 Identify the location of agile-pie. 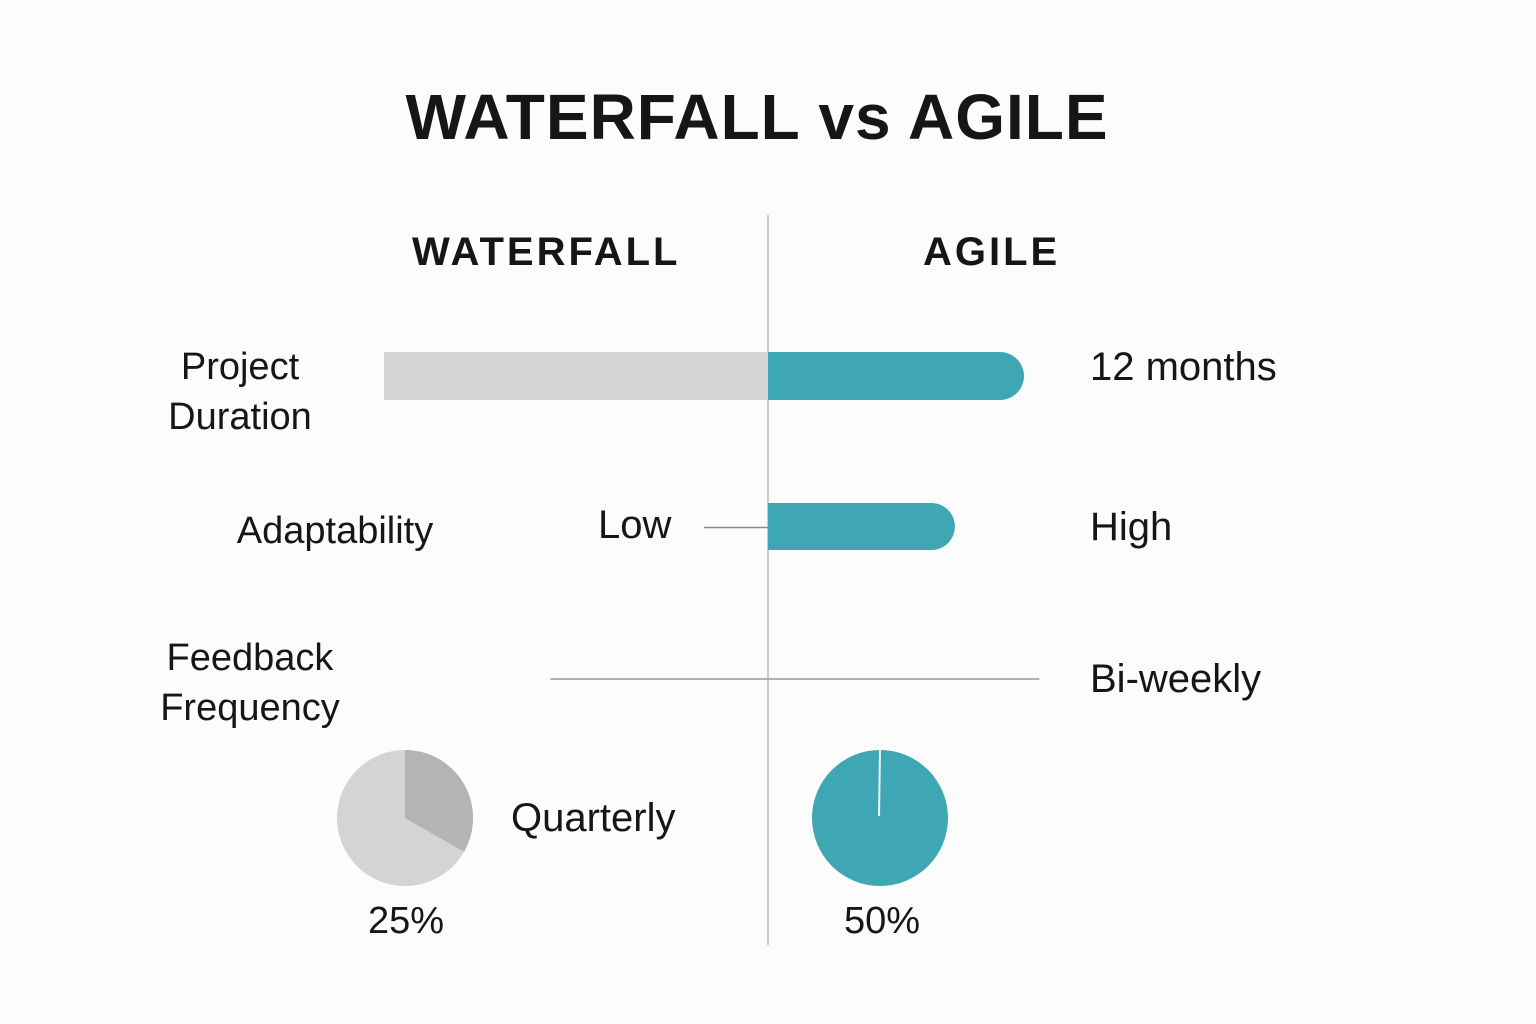
(880, 817).